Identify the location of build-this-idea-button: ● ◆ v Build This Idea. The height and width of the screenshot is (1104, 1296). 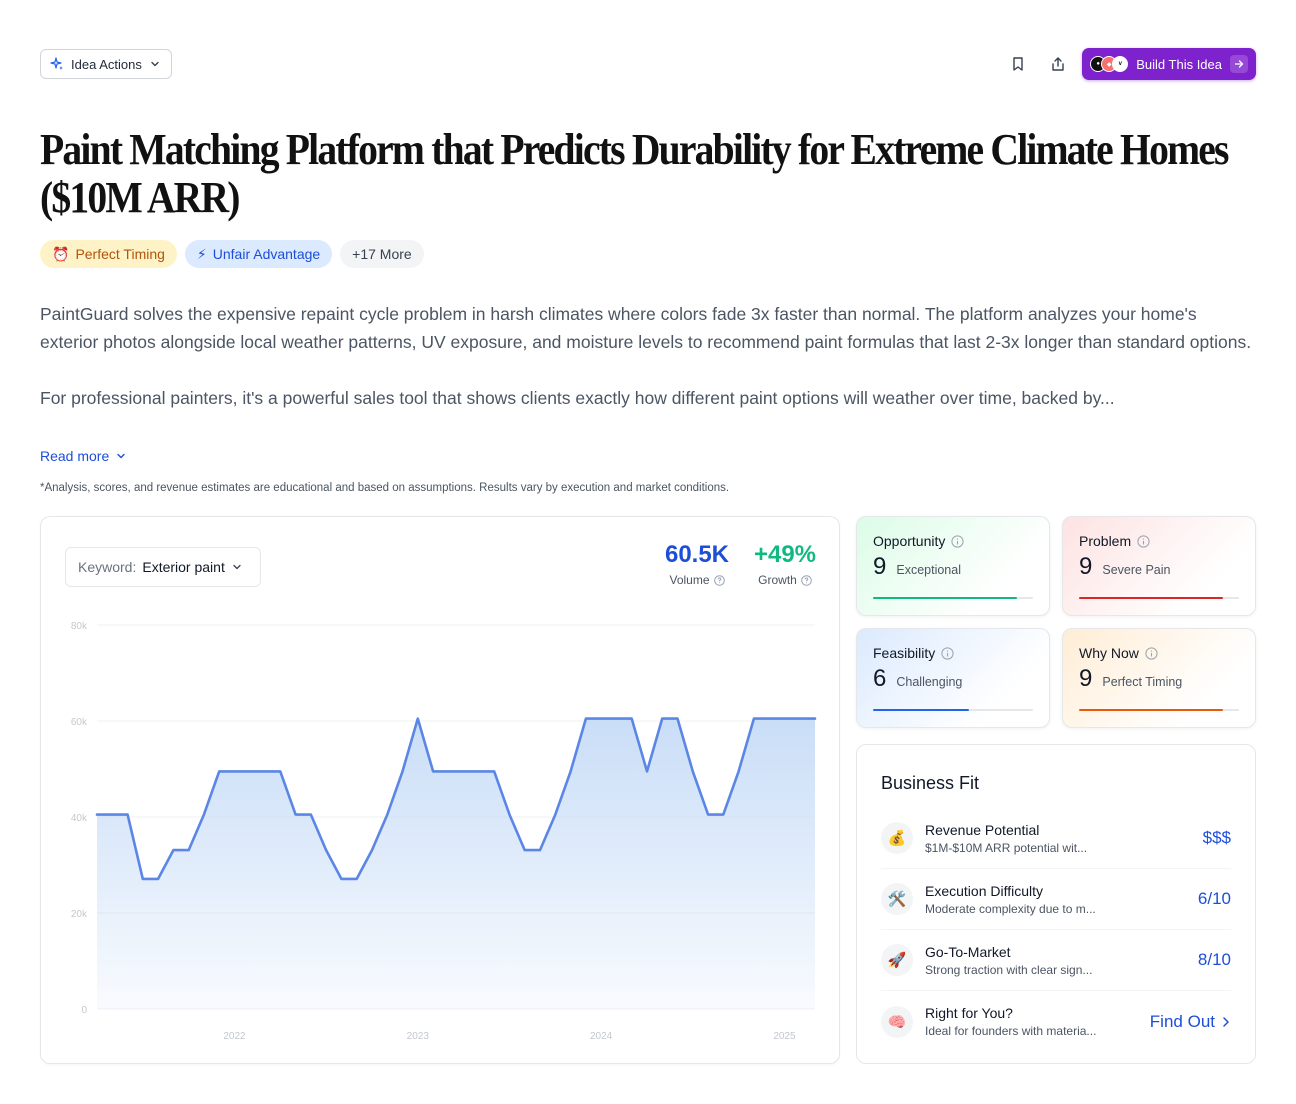
(1169, 64).